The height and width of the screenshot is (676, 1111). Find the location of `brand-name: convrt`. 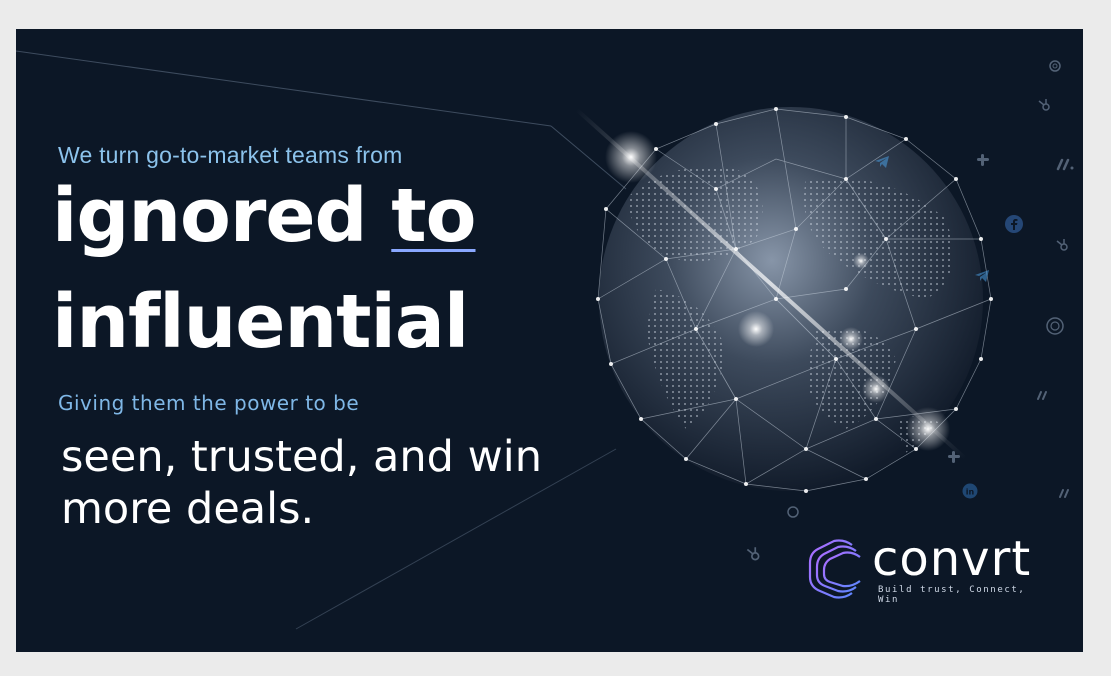

brand-name: convrt is located at coordinates (952, 559).